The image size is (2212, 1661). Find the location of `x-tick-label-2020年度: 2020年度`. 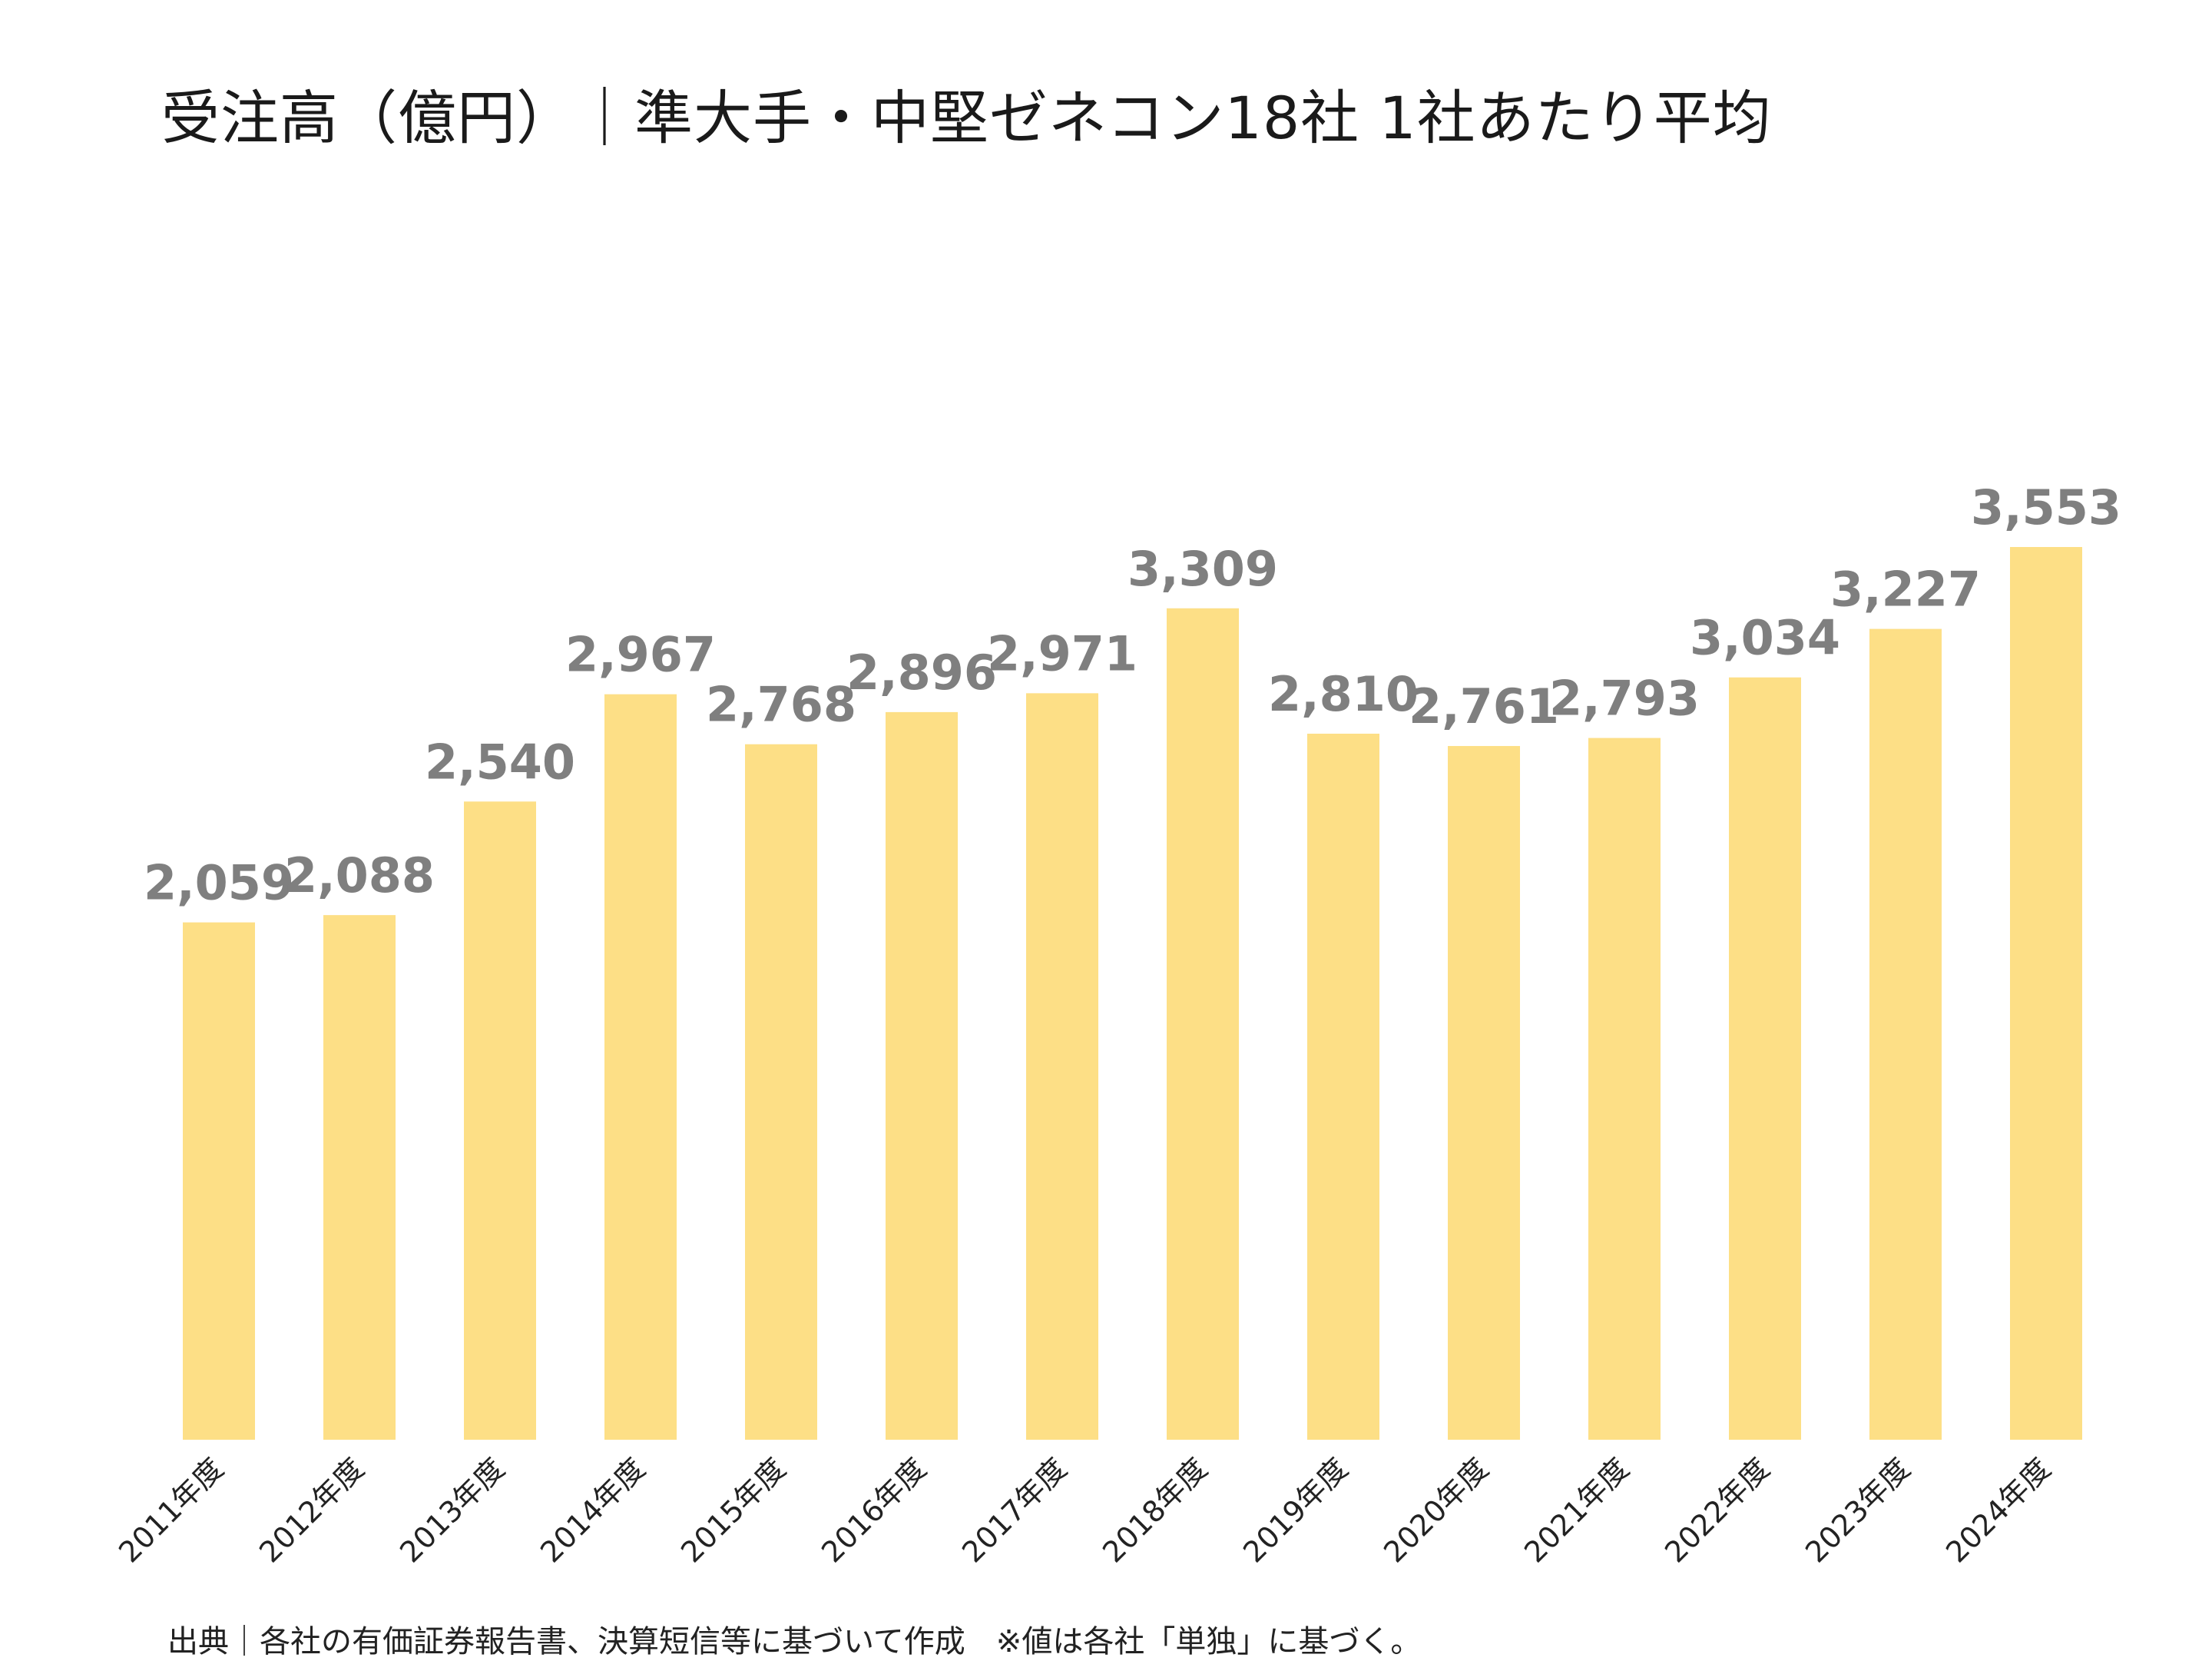

x-tick-label-2020年度: 2020年度 is located at coordinates (1436, 1510).